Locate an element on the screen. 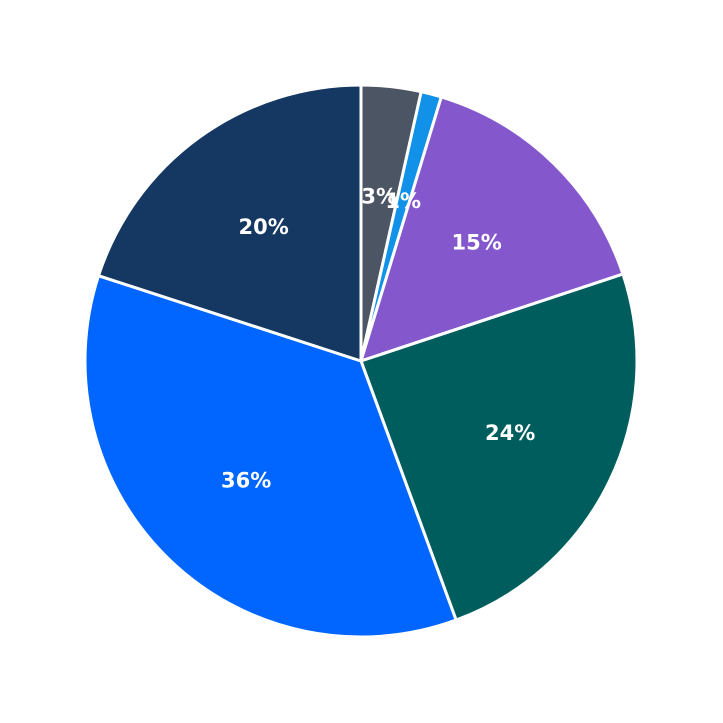 This screenshot has height=723, width=723. pie-slice-label-5: 20% is located at coordinates (264, 227).